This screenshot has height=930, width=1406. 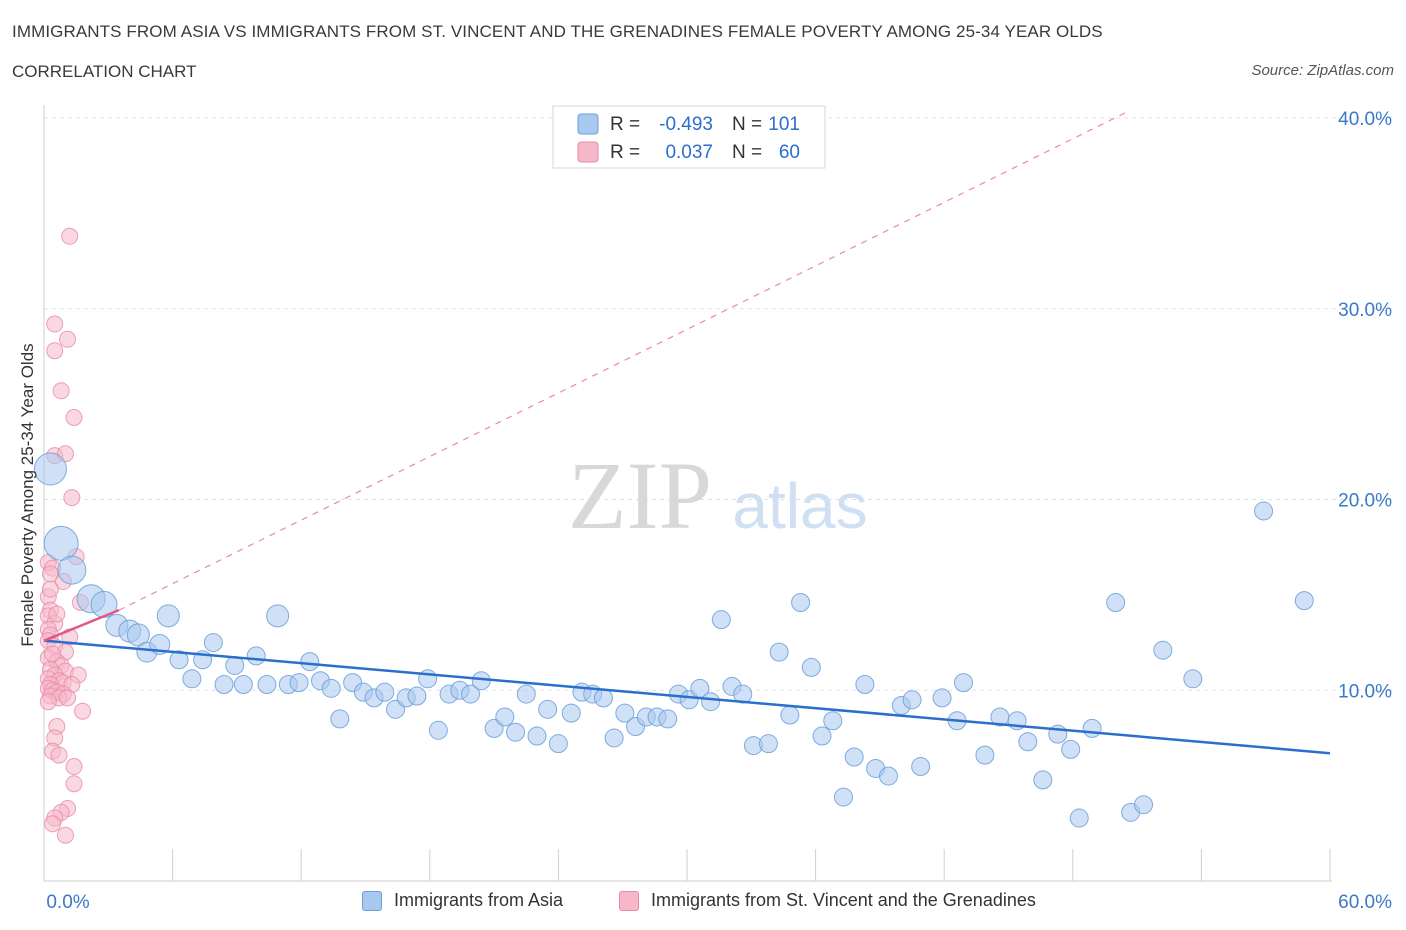 I want to click on legend-item-asia: Immigrants from Asia, so click(x=462, y=900).